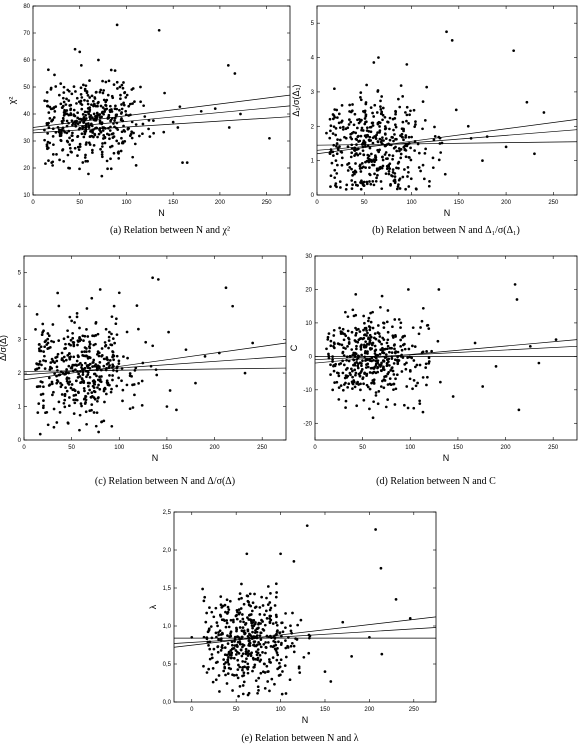  What do you see at coordinates (459, 203) in the screenshot?
I see `x-tick-label: 150` at bounding box center [459, 203].